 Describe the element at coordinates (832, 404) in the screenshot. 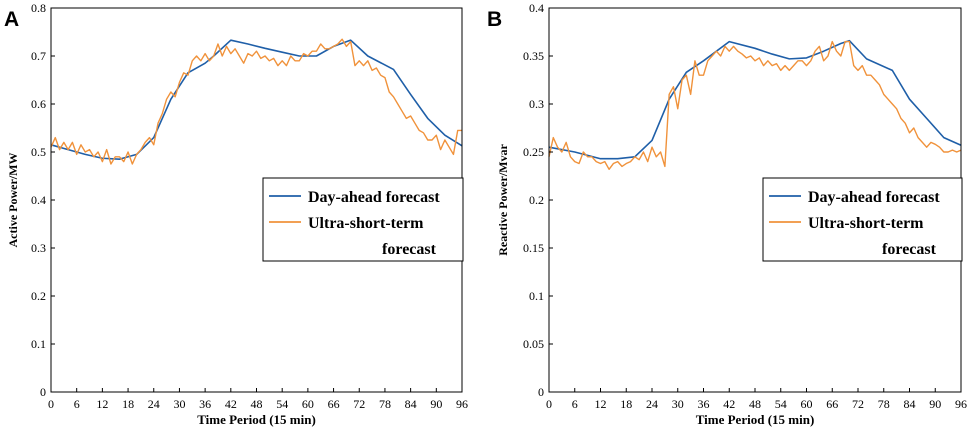

I see `chart-b-x-tick-label: 66` at that location.